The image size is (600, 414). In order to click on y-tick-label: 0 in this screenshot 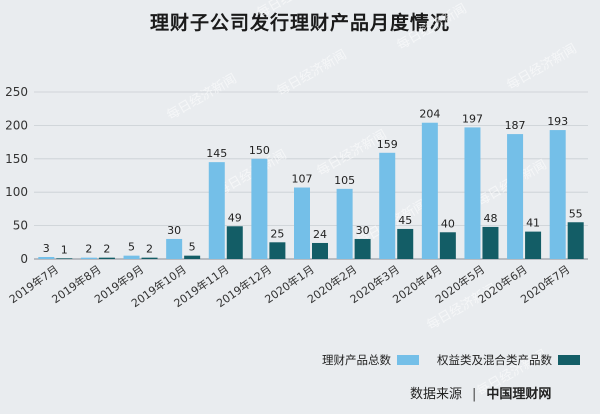, I will do `click(24, 259)`.